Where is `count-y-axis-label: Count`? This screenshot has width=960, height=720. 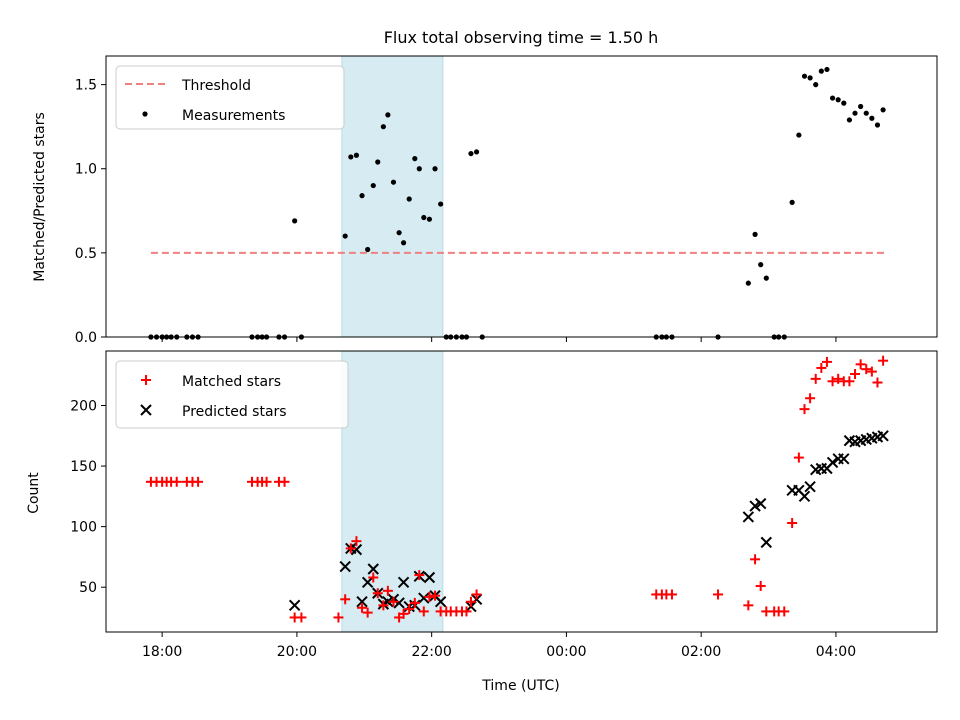
count-y-axis-label: Count is located at coordinates (34, 493).